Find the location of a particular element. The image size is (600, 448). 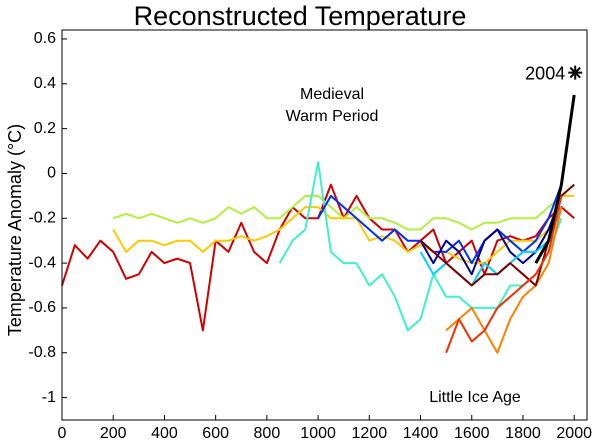

y-tick-label: 0 is located at coordinates (51, 173).